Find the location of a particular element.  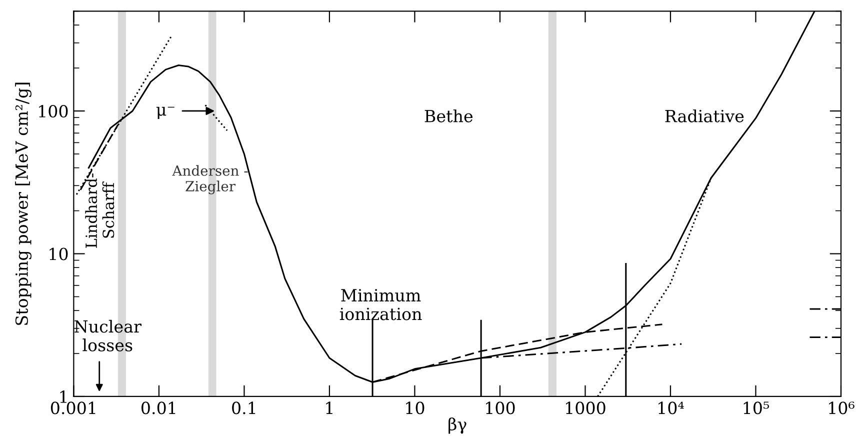

annotation: Nuclear losses is located at coordinates (108, 336).